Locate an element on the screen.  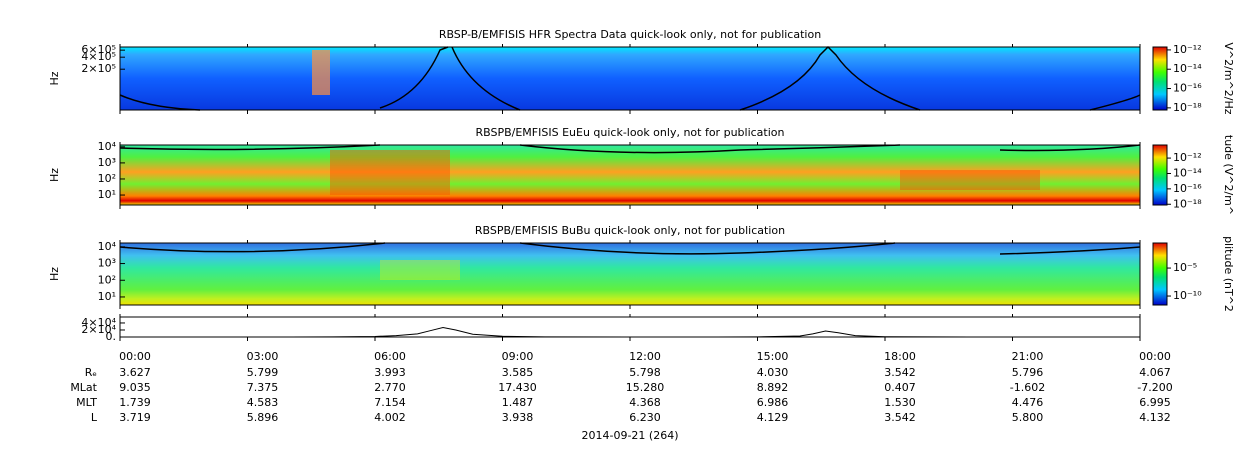
ephemeris-value: 1.739 is located at coordinates (135, 402).